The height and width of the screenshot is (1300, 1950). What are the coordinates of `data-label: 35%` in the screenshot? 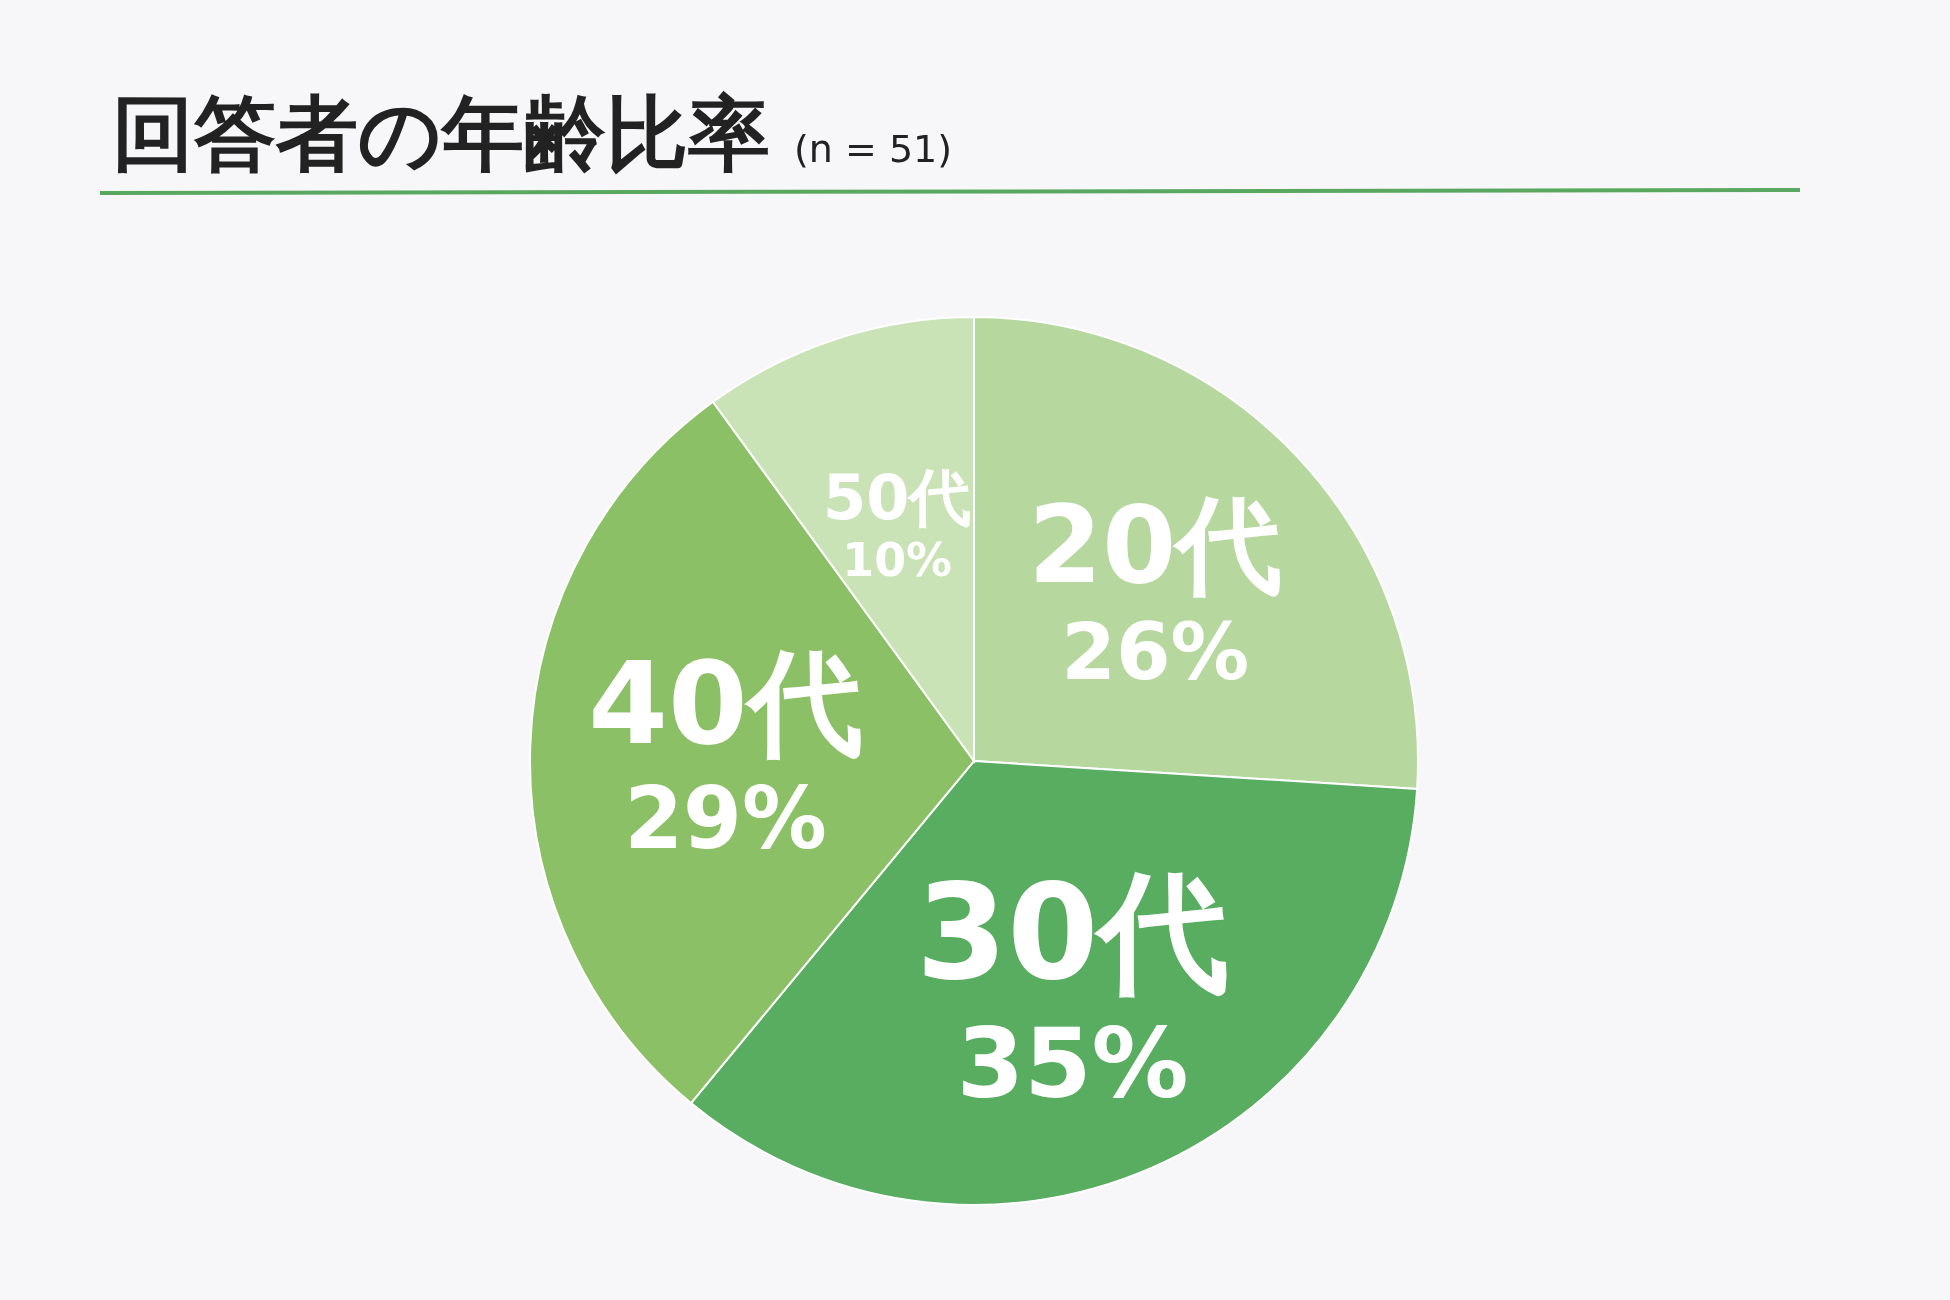 It's located at (1072, 1064).